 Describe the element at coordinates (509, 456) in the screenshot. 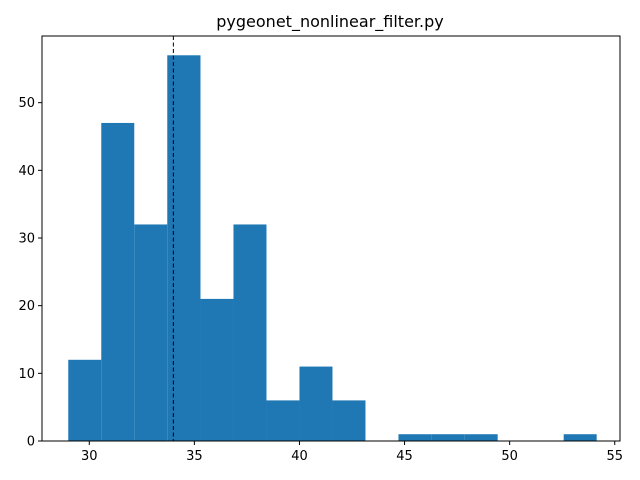

I see `x-tick-label: 50` at that location.